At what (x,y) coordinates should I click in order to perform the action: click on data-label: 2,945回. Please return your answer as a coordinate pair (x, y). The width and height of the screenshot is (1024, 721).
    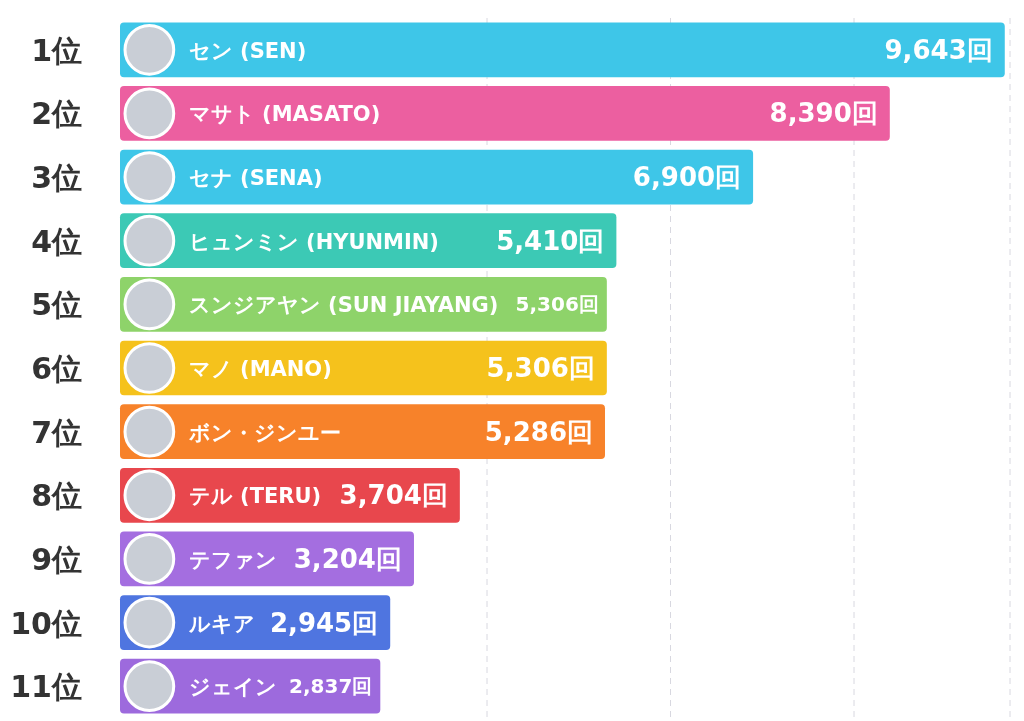
    Looking at the image, I should click on (324, 622).